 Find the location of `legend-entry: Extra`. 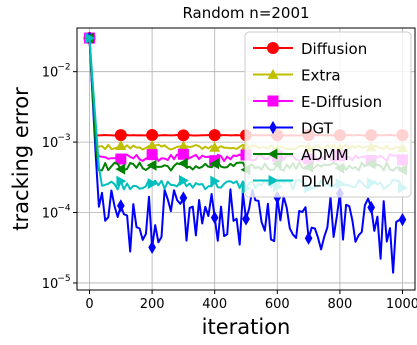

legend-entry: Extra is located at coordinates (297, 76).